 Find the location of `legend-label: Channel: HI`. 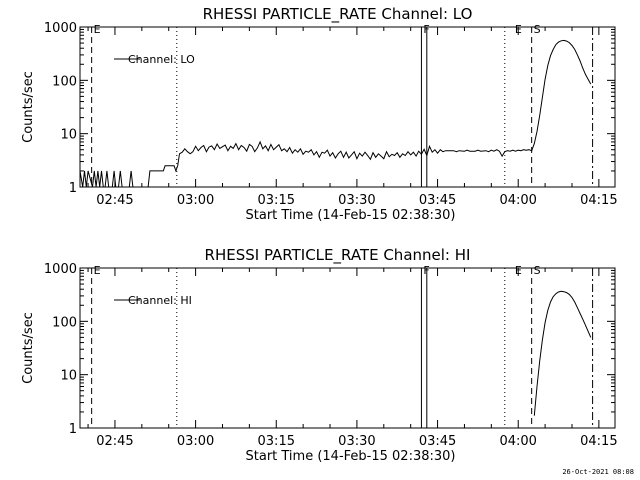

legend-label: Channel: HI is located at coordinates (160, 300).